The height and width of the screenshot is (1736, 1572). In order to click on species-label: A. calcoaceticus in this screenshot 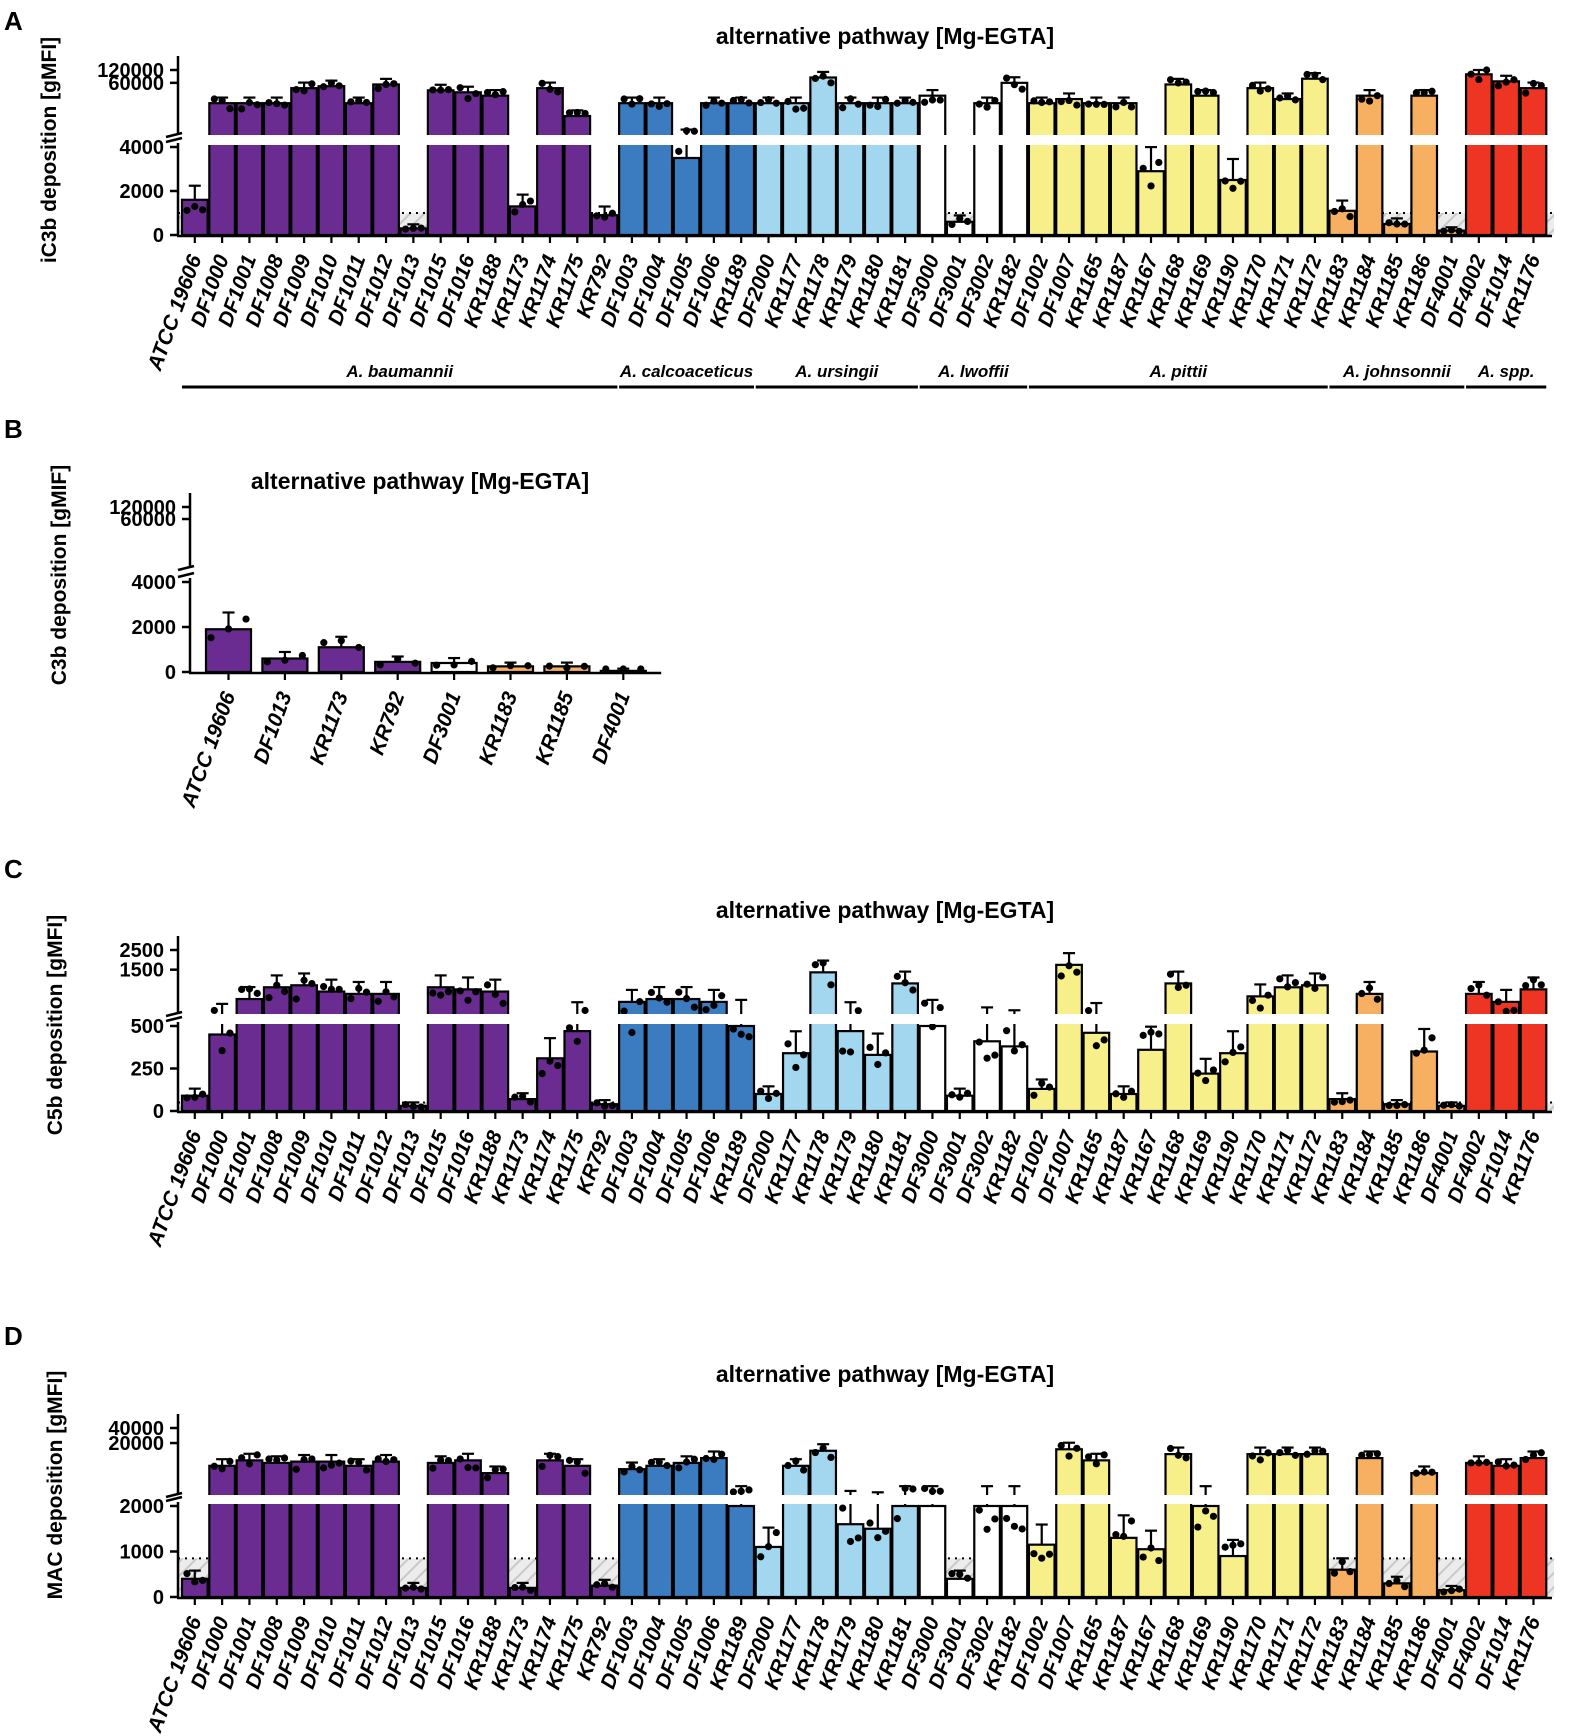, I will do `click(686, 371)`.